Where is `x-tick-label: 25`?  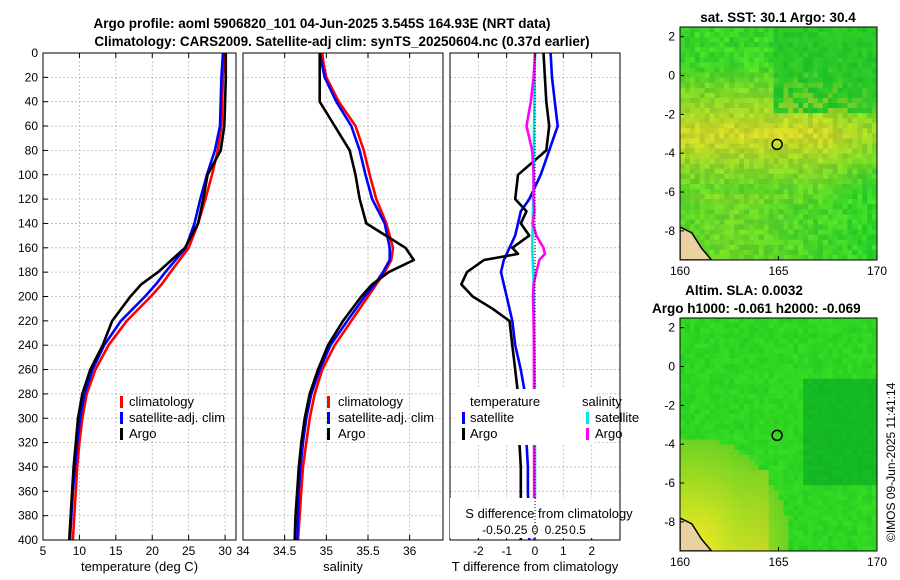 x-tick-label: 25 is located at coordinates (189, 551).